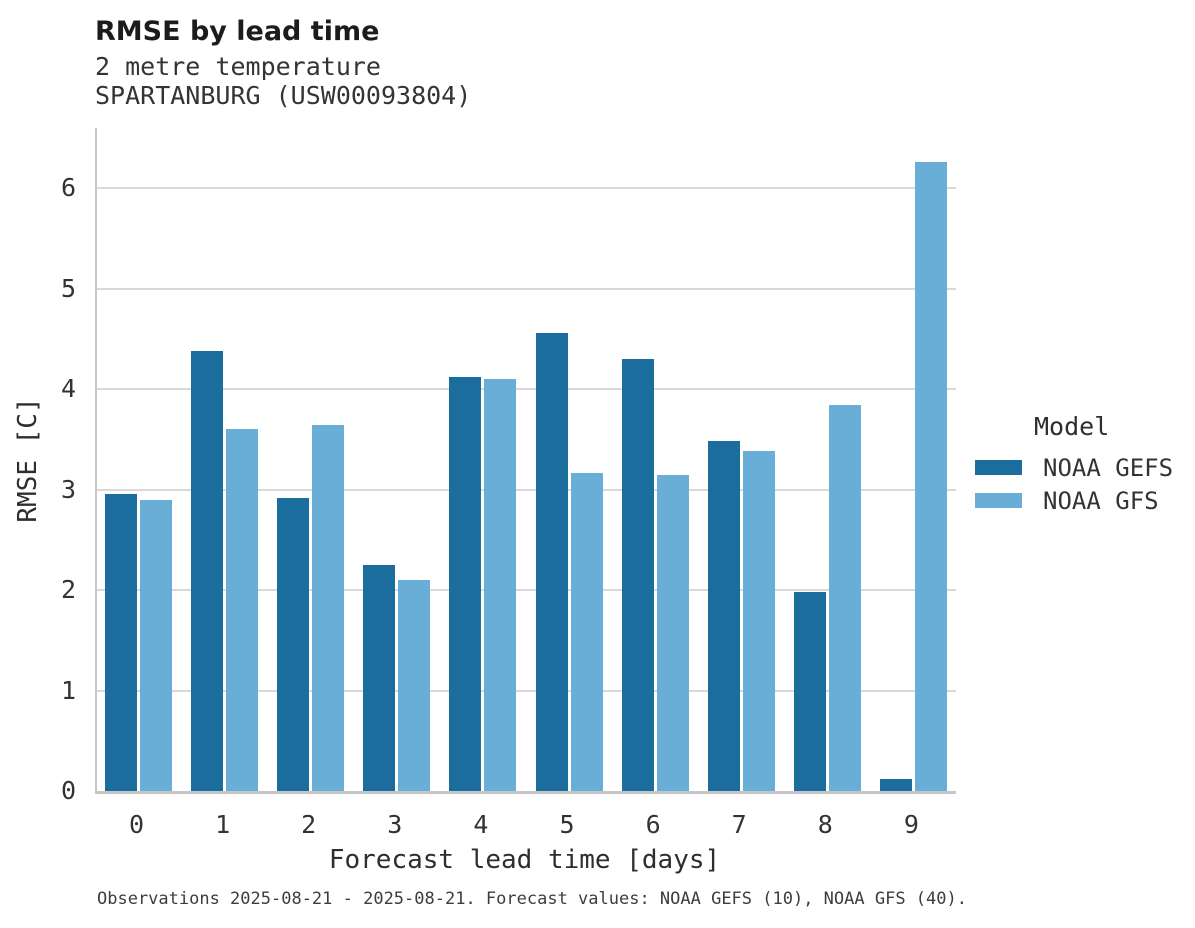  I want to click on legend: Model NOAA GEFS NOAA GFS, so click(1082, 467).